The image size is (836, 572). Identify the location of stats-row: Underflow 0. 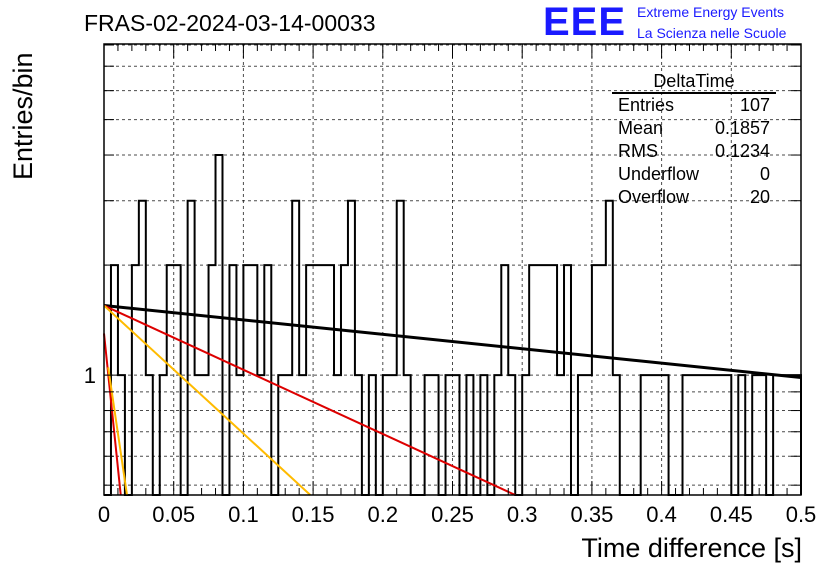
(694, 174).